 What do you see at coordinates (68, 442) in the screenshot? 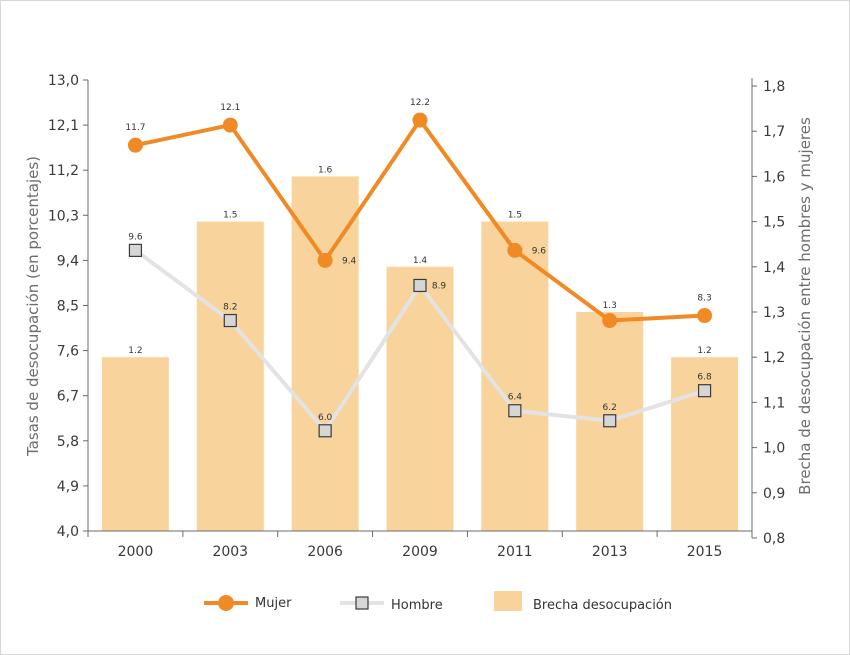
I see `left-tick-label: 5,8` at bounding box center [68, 442].